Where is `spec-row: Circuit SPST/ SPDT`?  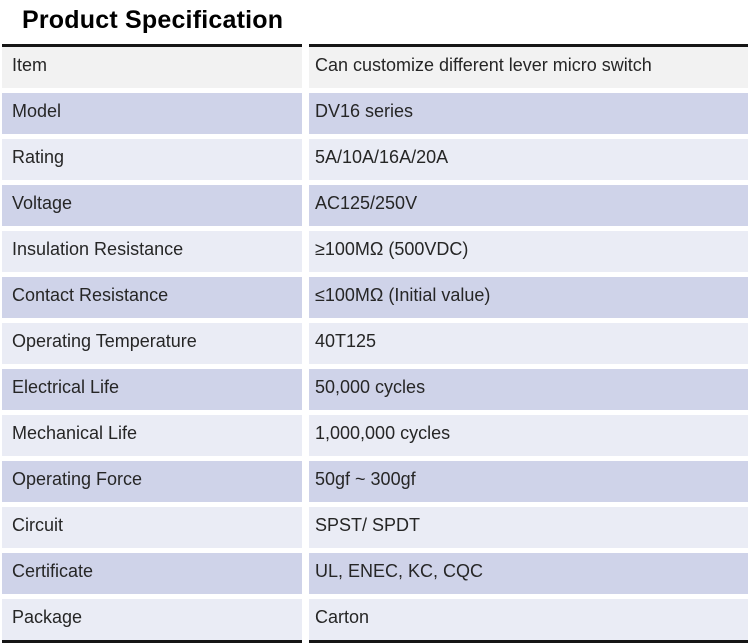
spec-row: Circuit SPST/ SPDT is located at coordinates (375, 527).